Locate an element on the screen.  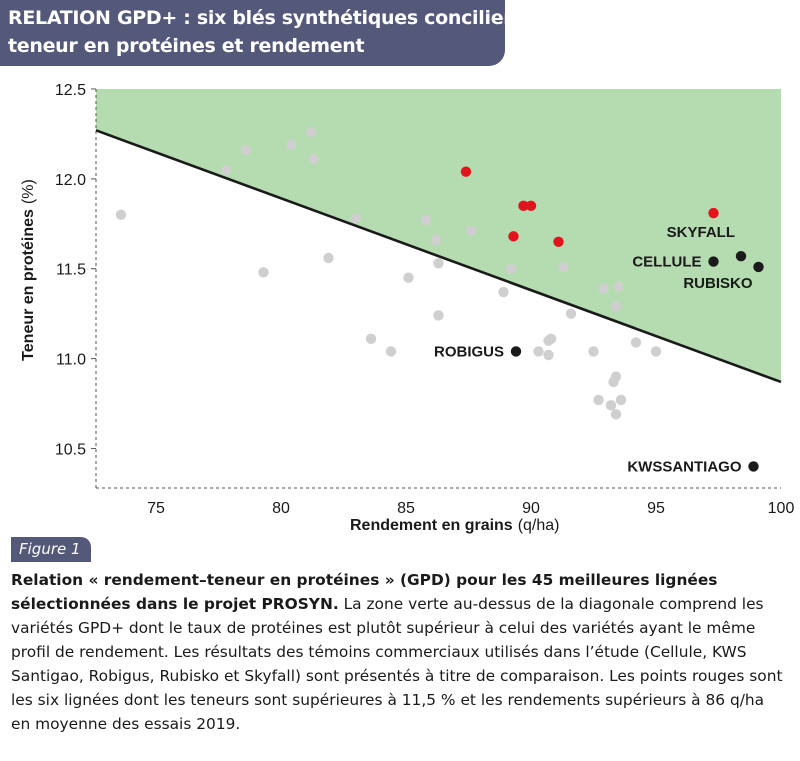
y-tick-label: 12.5 is located at coordinates (70, 90).